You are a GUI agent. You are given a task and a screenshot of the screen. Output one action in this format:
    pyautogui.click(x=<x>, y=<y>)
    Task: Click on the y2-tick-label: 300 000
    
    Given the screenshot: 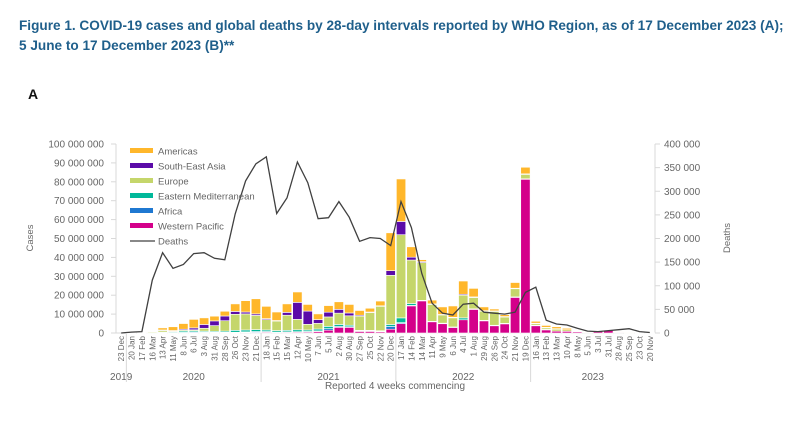 What is the action you would take?
    pyautogui.click(x=682, y=192)
    